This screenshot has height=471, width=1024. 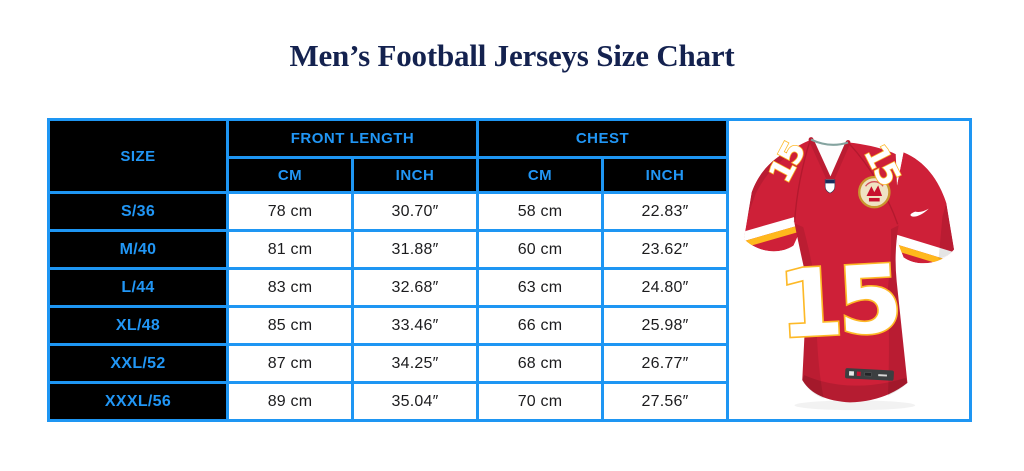 I want to click on chest-cm-value: 60 cm, so click(x=540, y=249).